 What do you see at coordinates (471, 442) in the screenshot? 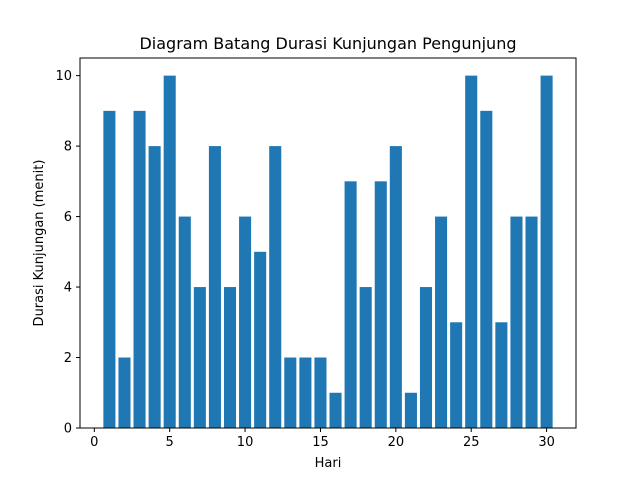
I see `x-tick-label: 25` at bounding box center [471, 442].